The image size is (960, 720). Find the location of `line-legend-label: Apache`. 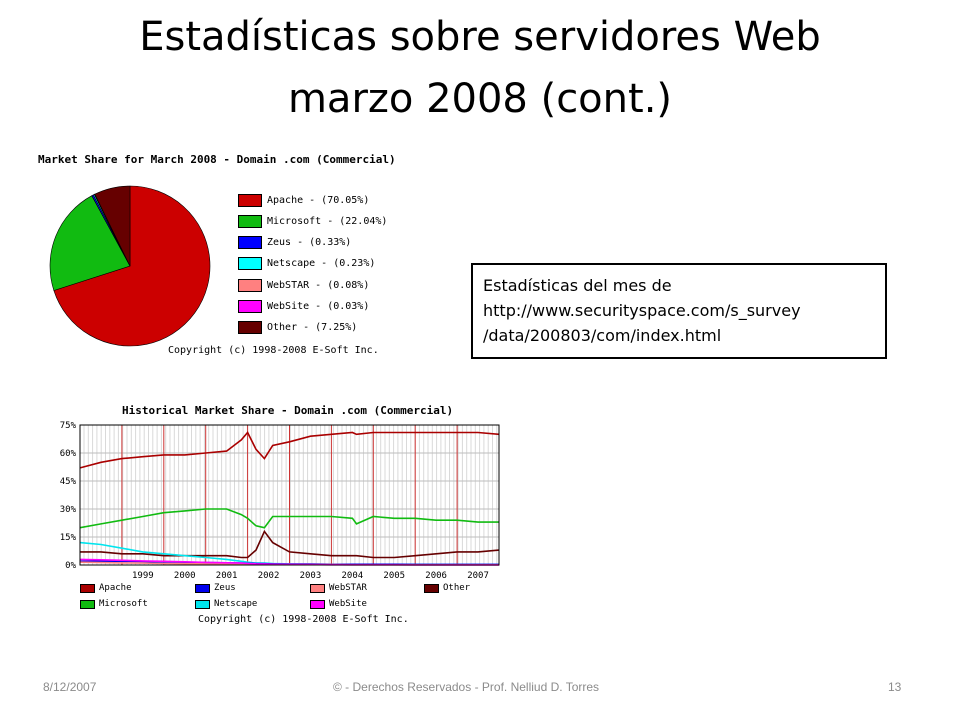

line-legend-label: Apache is located at coordinates (115, 588).